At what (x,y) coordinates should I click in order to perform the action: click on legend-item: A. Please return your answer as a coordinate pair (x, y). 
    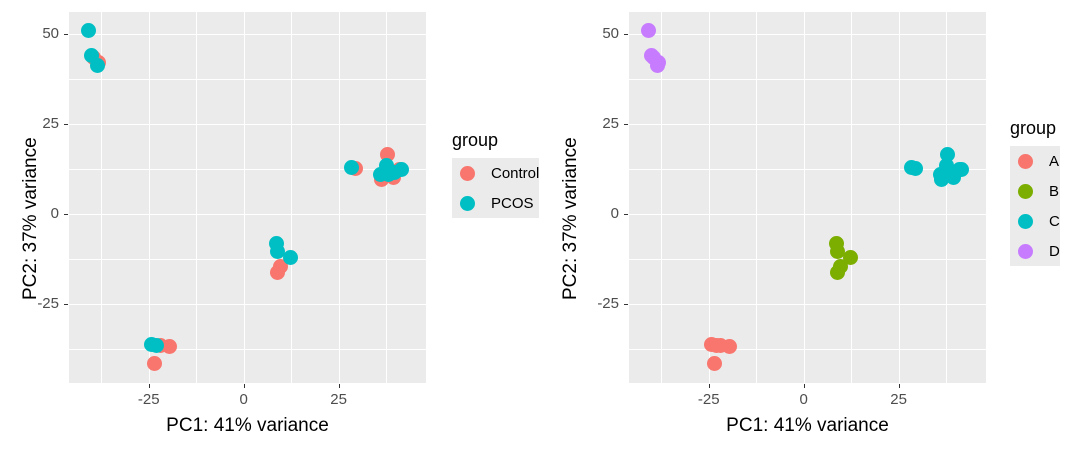
    Looking at the image, I should click on (1035, 161).